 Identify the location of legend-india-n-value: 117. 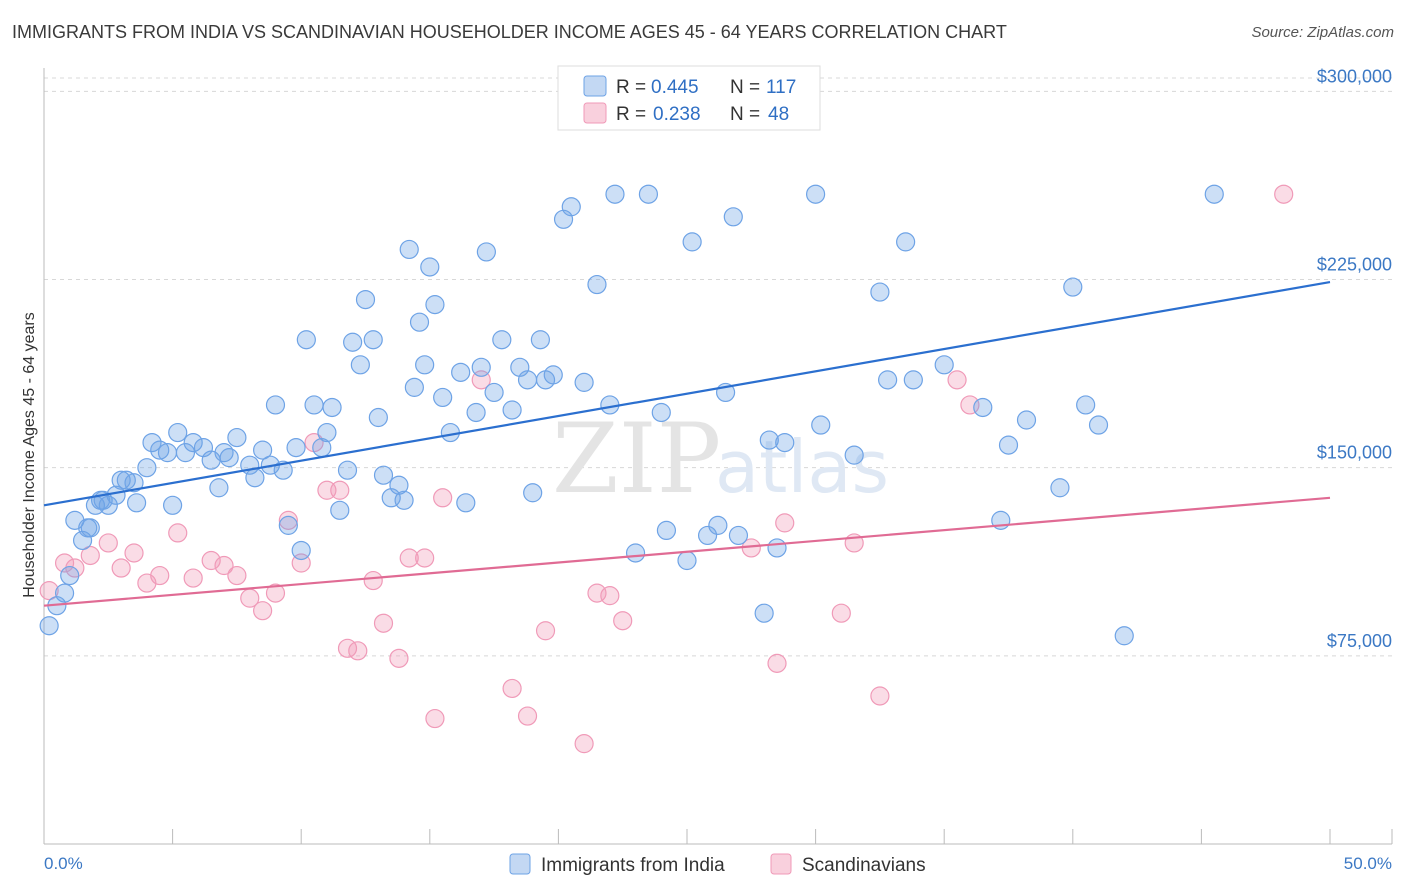
(781, 87).